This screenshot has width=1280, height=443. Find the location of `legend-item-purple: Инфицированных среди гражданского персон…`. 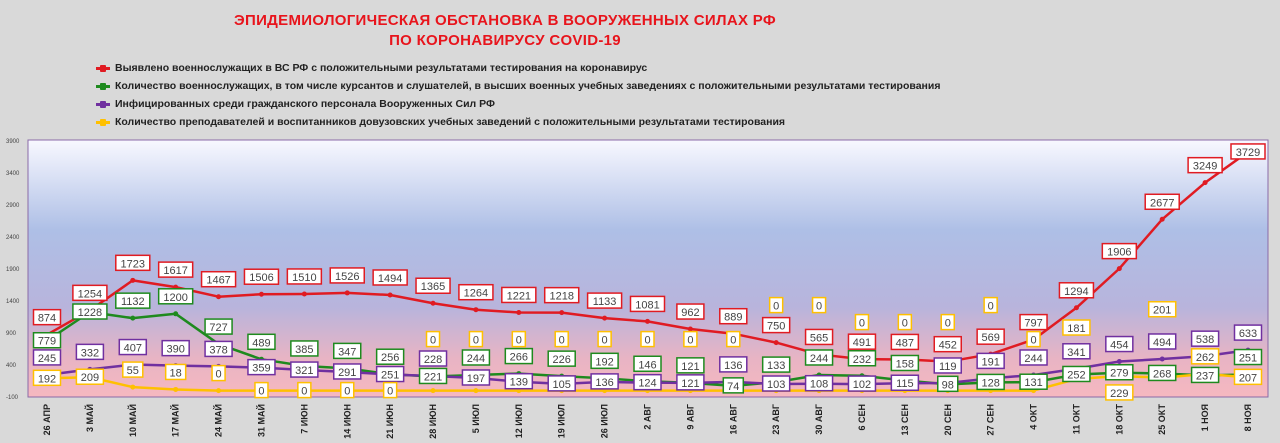

legend-item-purple: Инфицированных среди гражданского персон… is located at coordinates (295, 104).